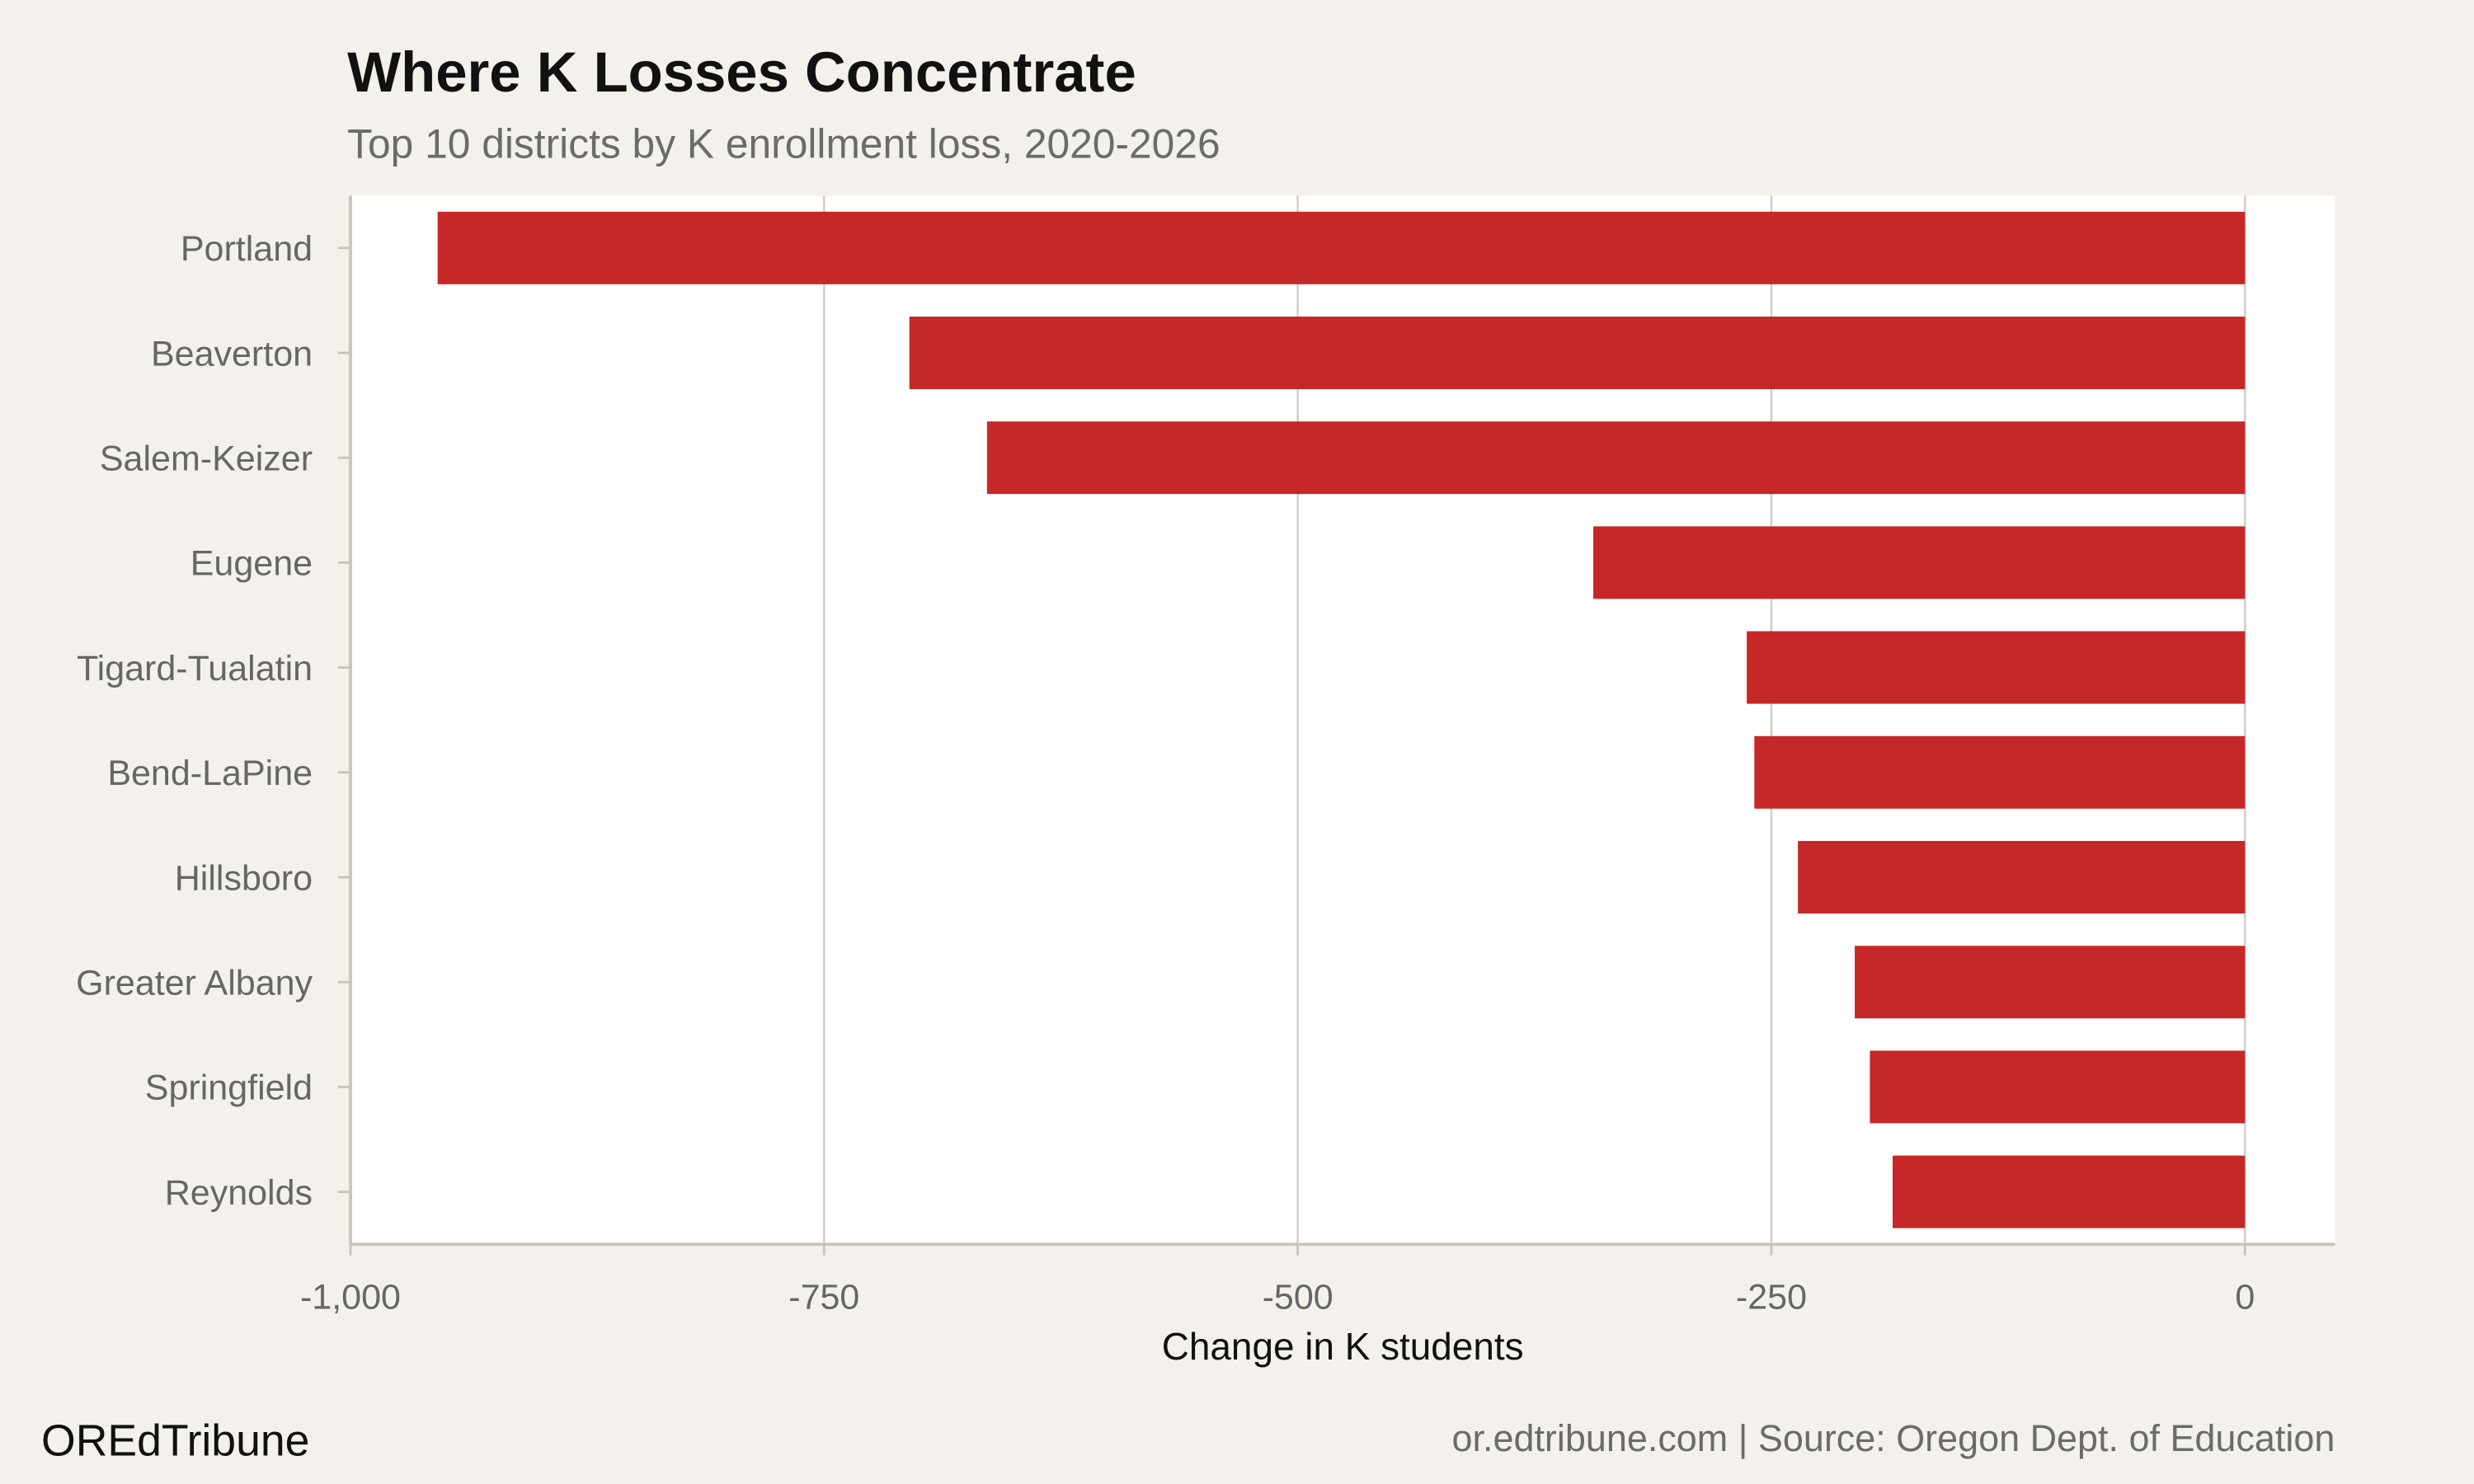 This screenshot has width=2474, height=1484. Describe the element at coordinates (1771, 1297) in the screenshot. I see `x-tick-label: -250` at that location.